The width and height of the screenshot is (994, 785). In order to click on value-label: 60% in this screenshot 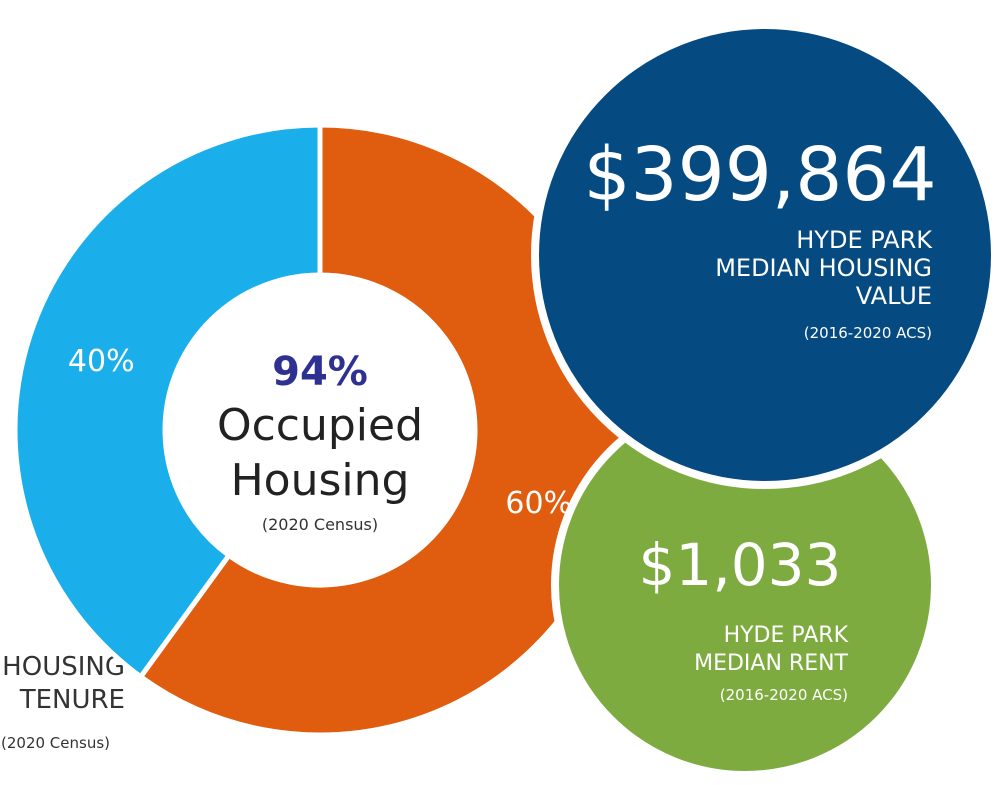, I will do `click(538, 503)`.